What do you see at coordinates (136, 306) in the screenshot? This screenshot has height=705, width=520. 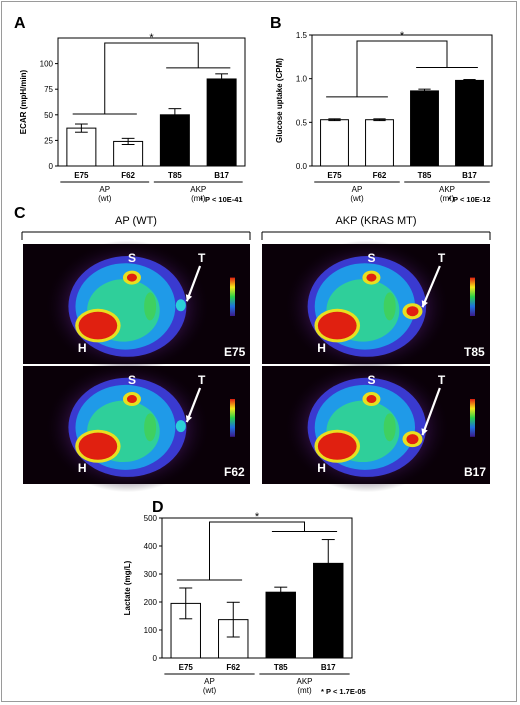 I see `pet-image-e75: S H T E75` at bounding box center [136, 306].